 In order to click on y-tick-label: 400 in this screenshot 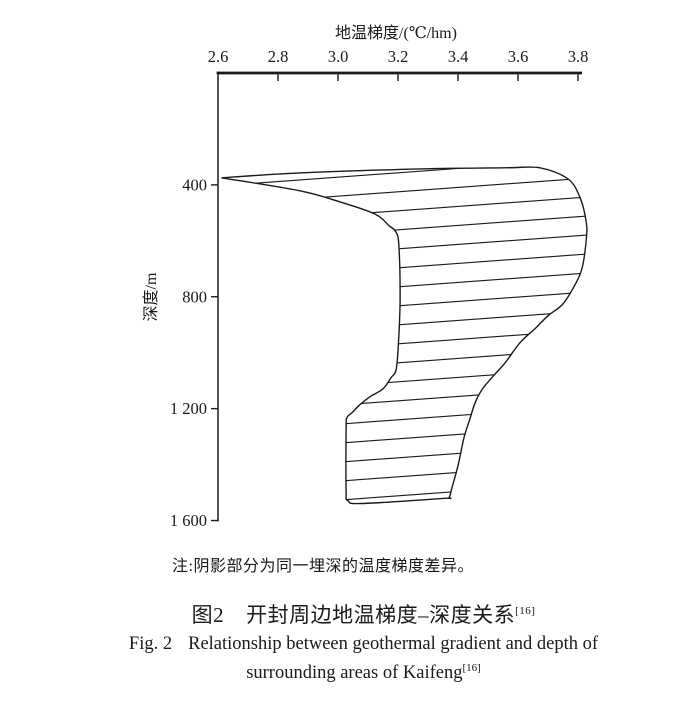, I will do `click(194, 184)`.